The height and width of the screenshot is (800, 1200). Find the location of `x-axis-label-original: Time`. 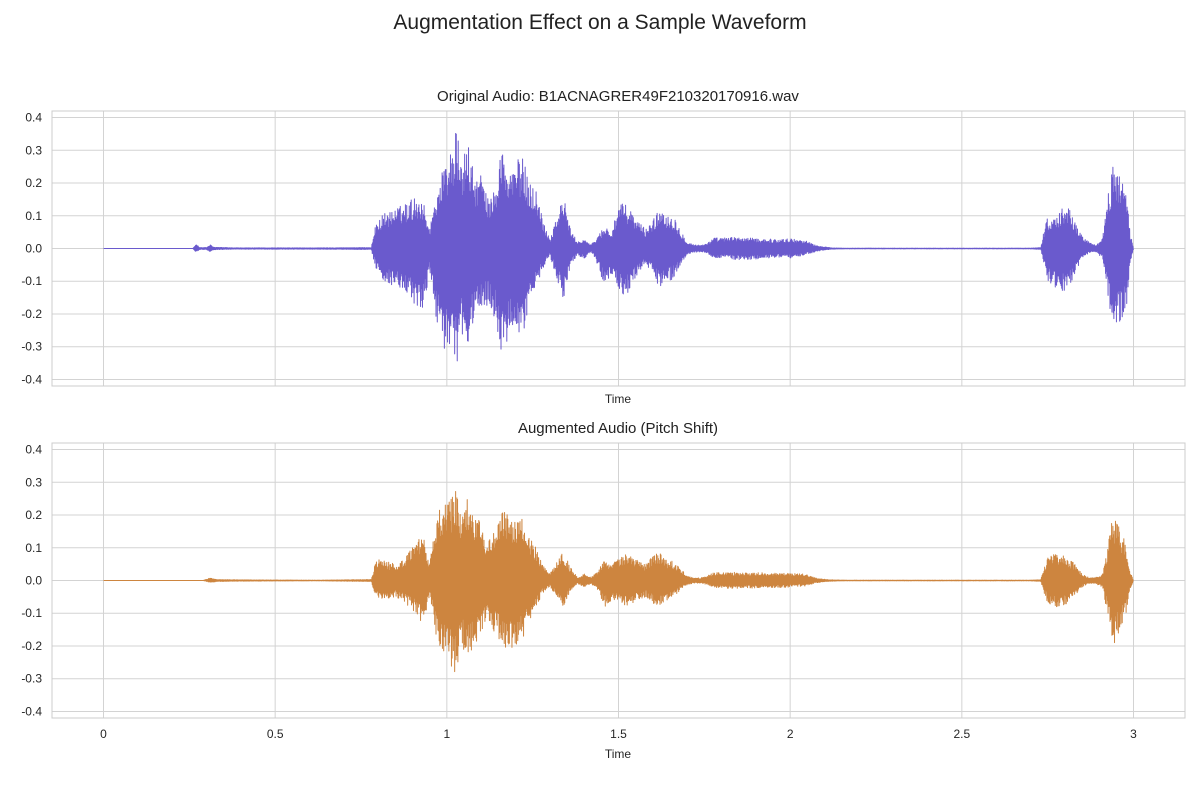

x-axis-label-original: Time is located at coordinates (618, 399).